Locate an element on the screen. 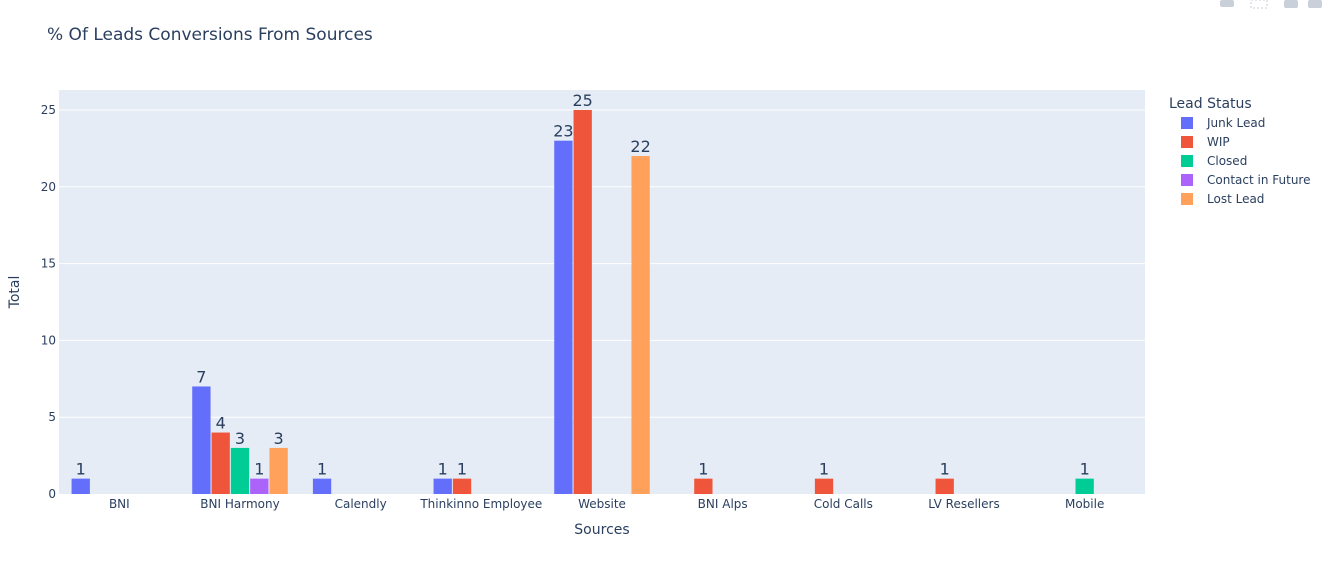 Image resolution: width=1333 pixels, height=568 pixels. legend-item-label: WIP is located at coordinates (1218, 142).